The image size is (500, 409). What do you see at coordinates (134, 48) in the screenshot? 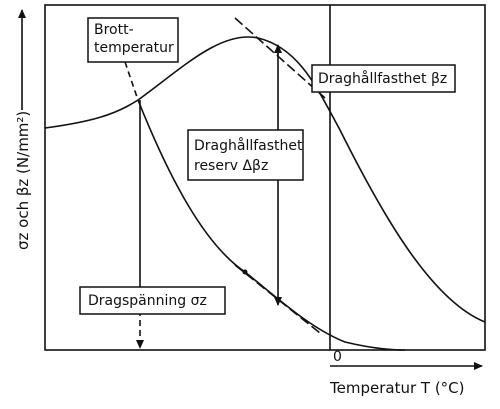
I see `label-line: temperatur` at bounding box center [134, 48].